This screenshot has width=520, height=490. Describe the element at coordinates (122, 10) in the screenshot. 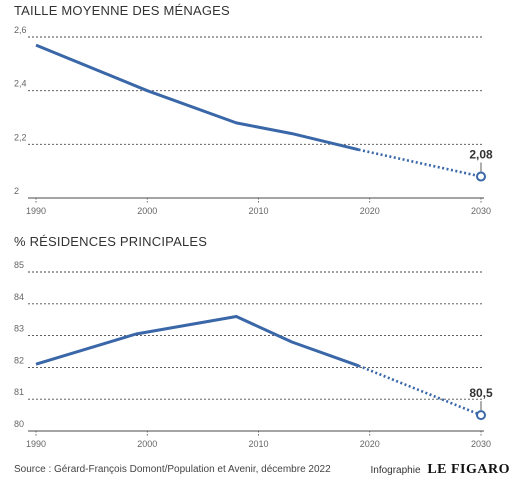

I see `chart-title-household-size: TAILLE MOYENNE DES MÉNAGES` at that location.